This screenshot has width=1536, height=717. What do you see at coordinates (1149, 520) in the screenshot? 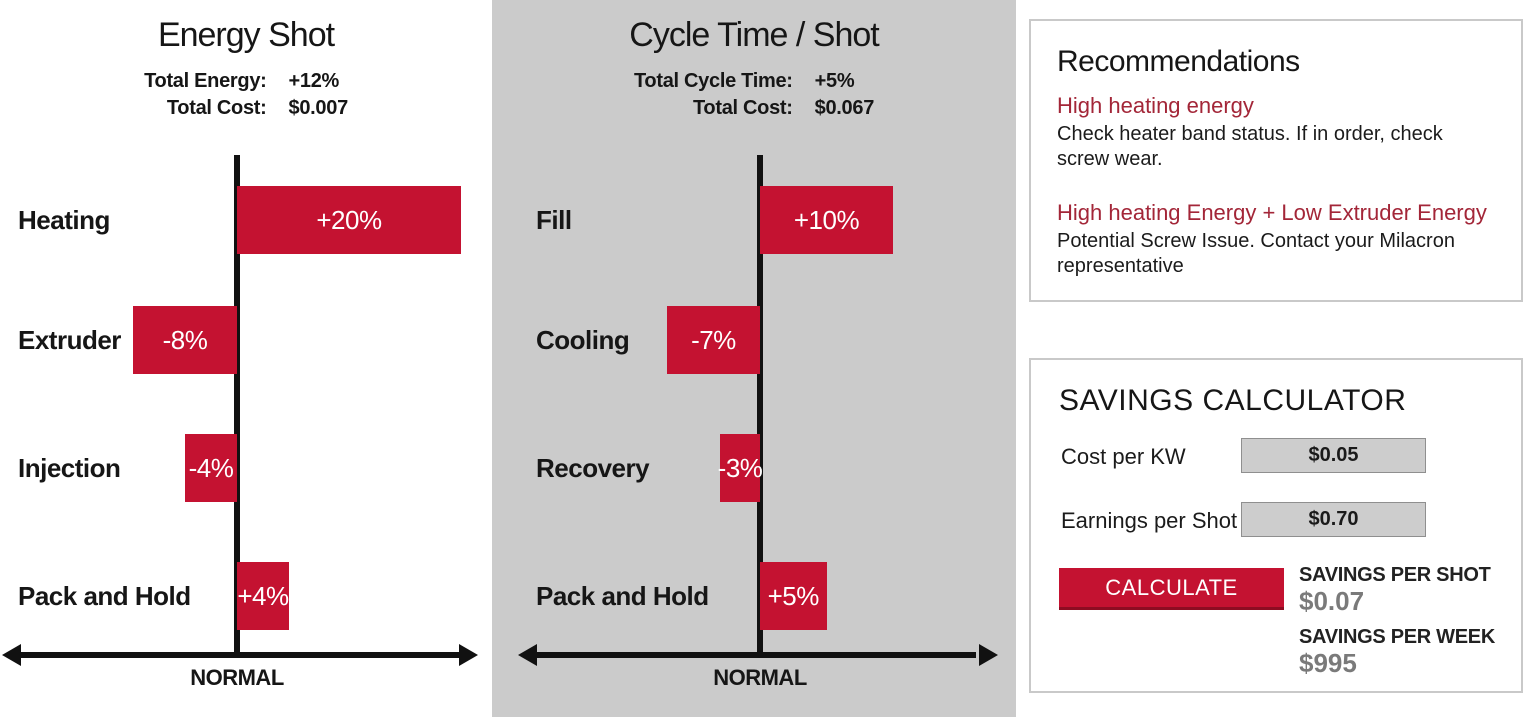
I see `earnings-per-shot-label: Earnings per Shot` at bounding box center [1149, 520].